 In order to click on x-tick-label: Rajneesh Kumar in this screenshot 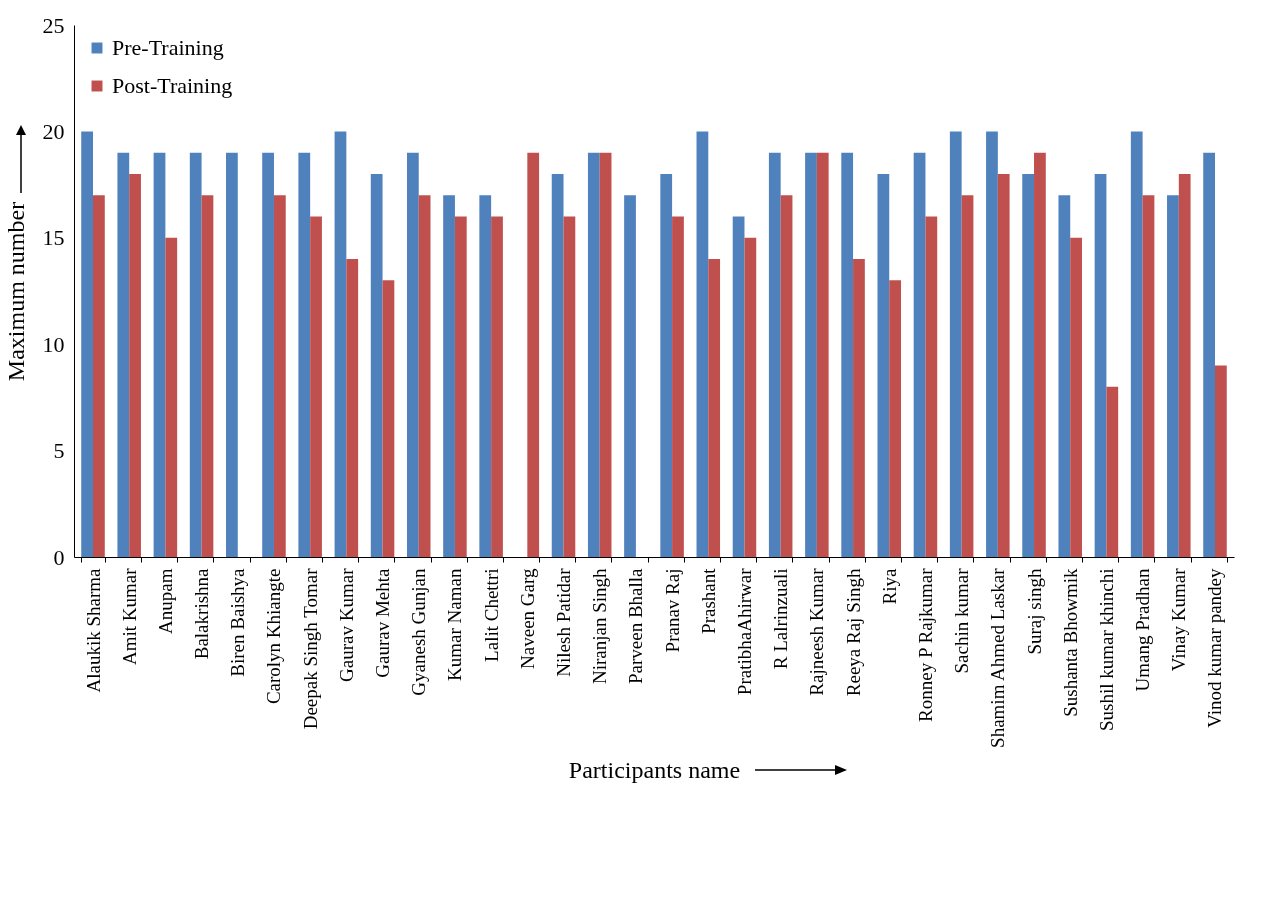, I will do `click(817, 631)`.